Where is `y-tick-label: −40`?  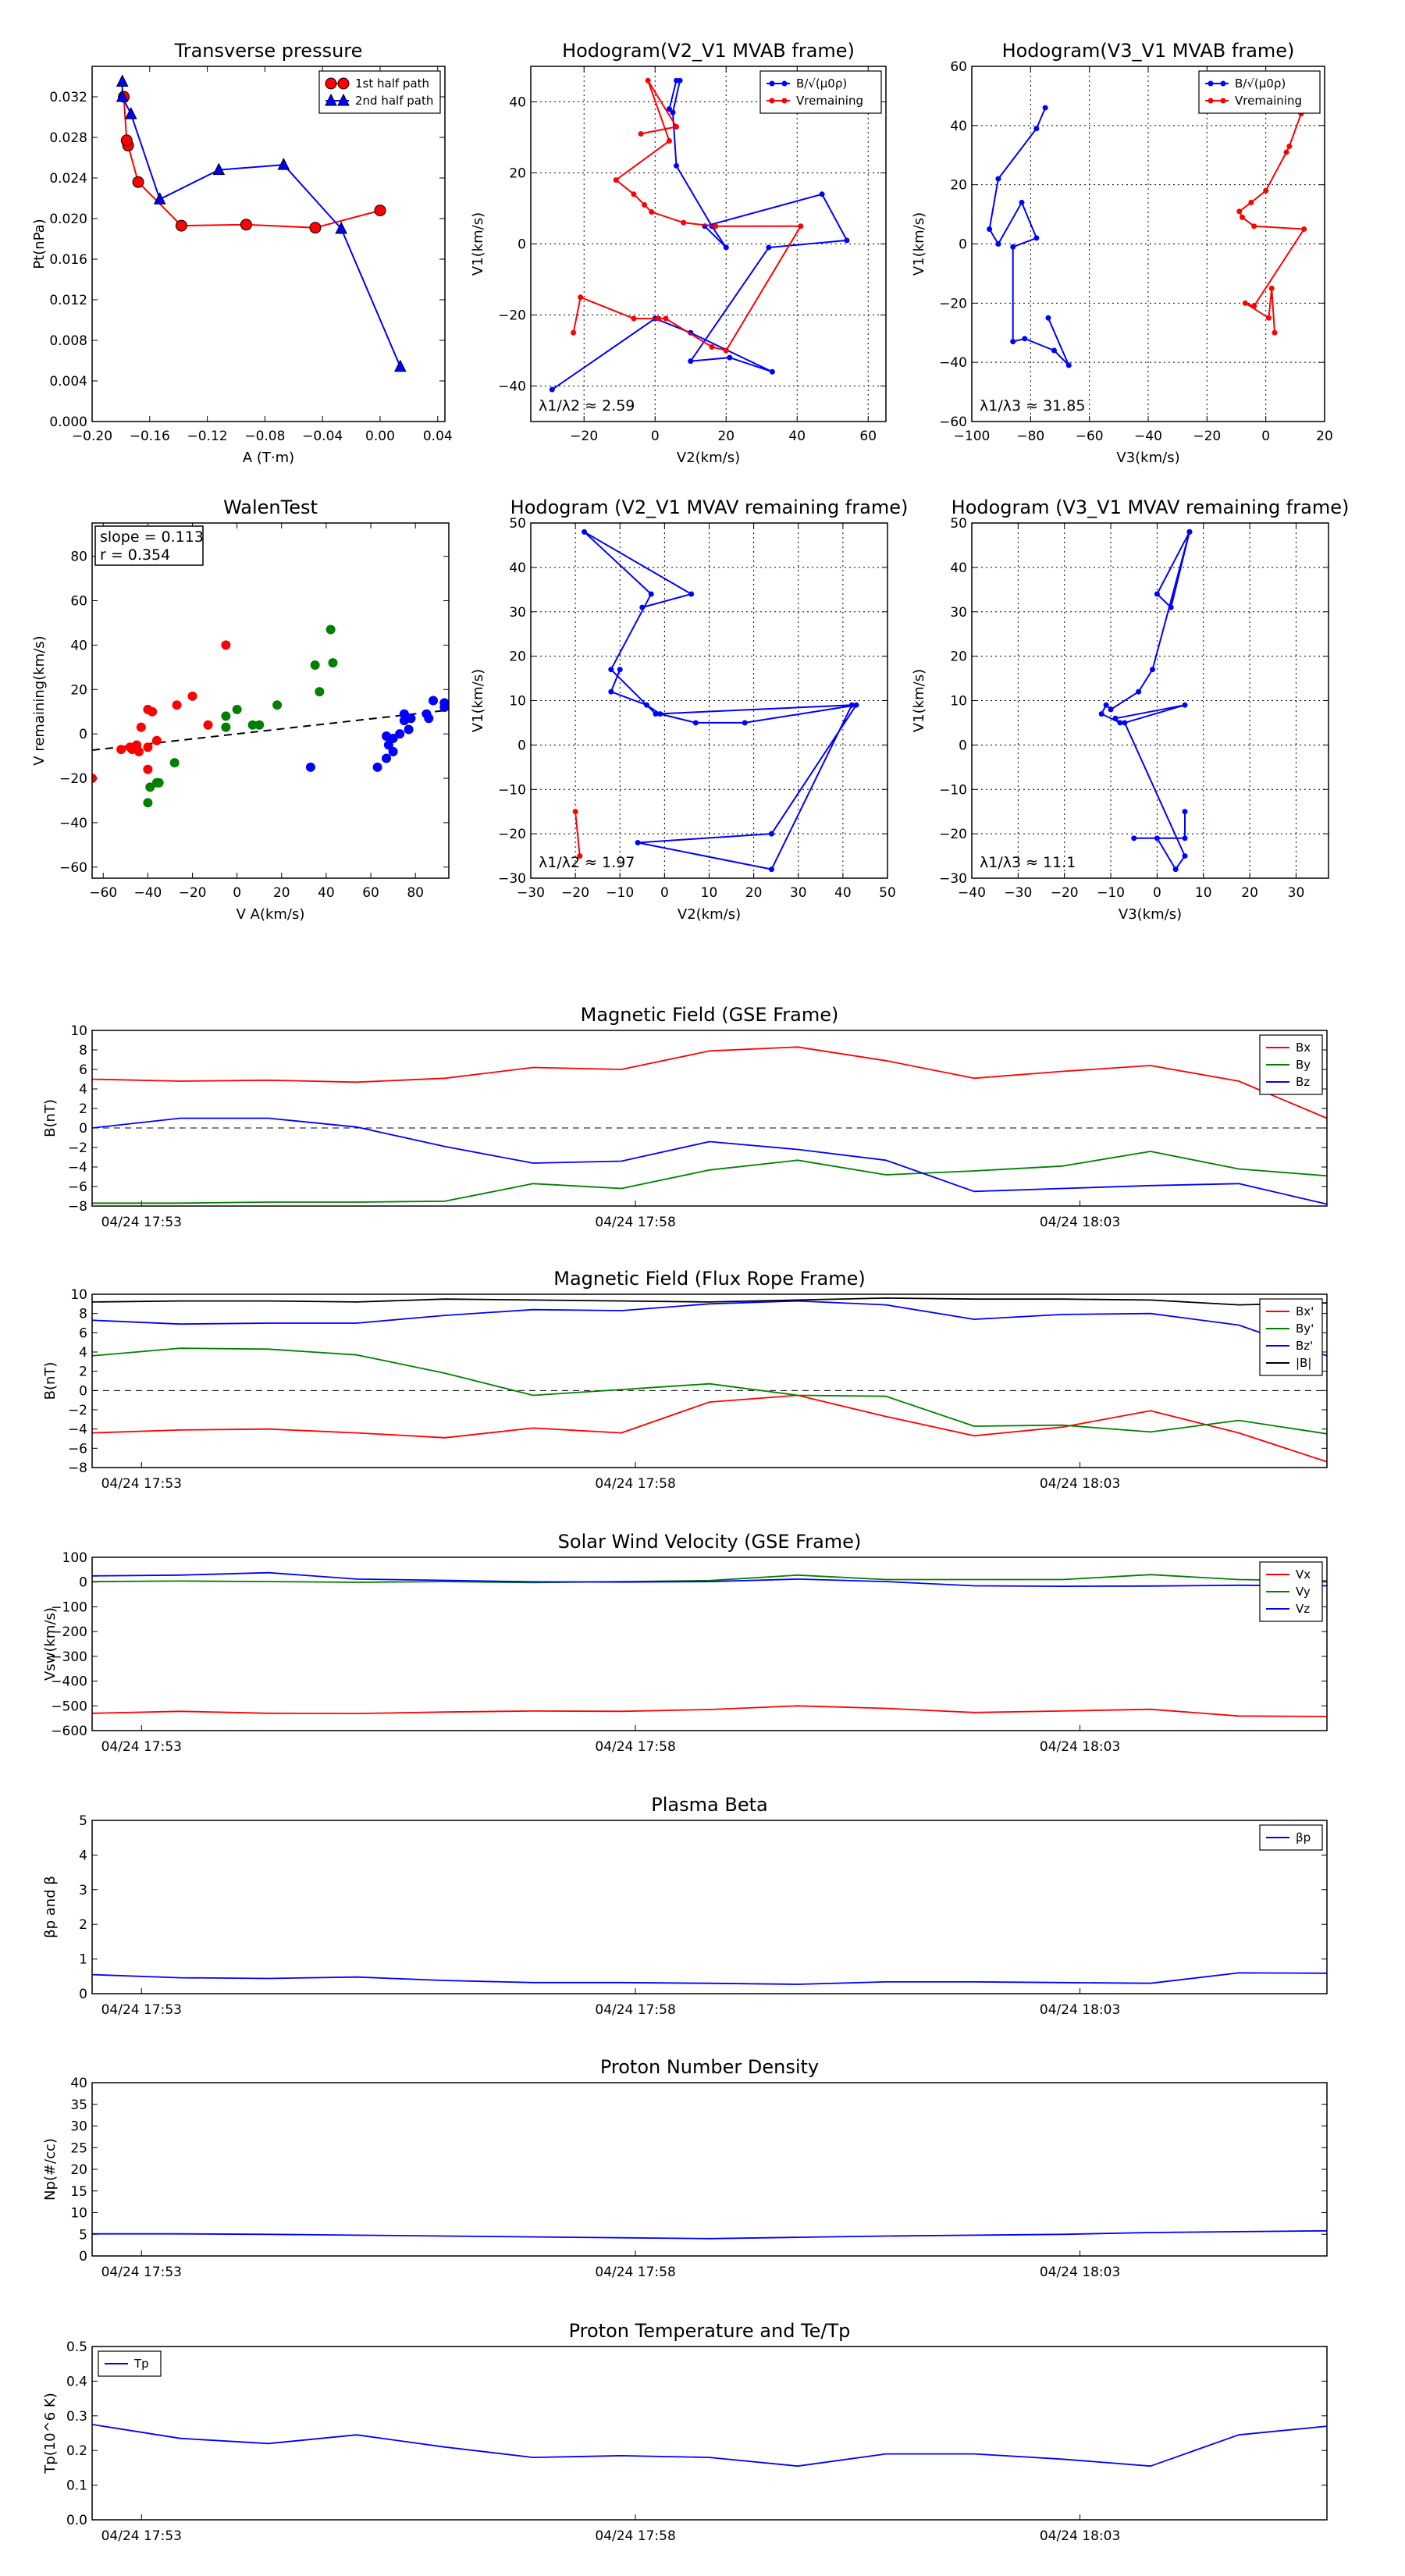
y-tick-label: −40 is located at coordinates (73, 823).